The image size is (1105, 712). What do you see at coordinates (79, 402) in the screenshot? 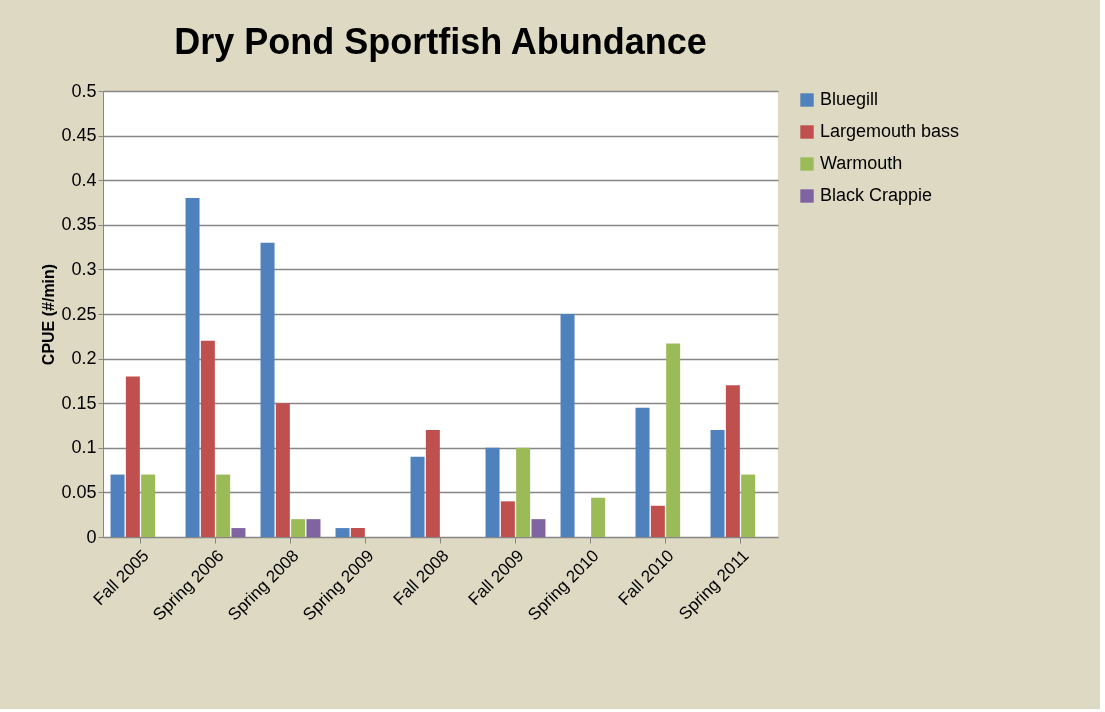
I see `y-tick-label: 0.15` at bounding box center [79, 402].